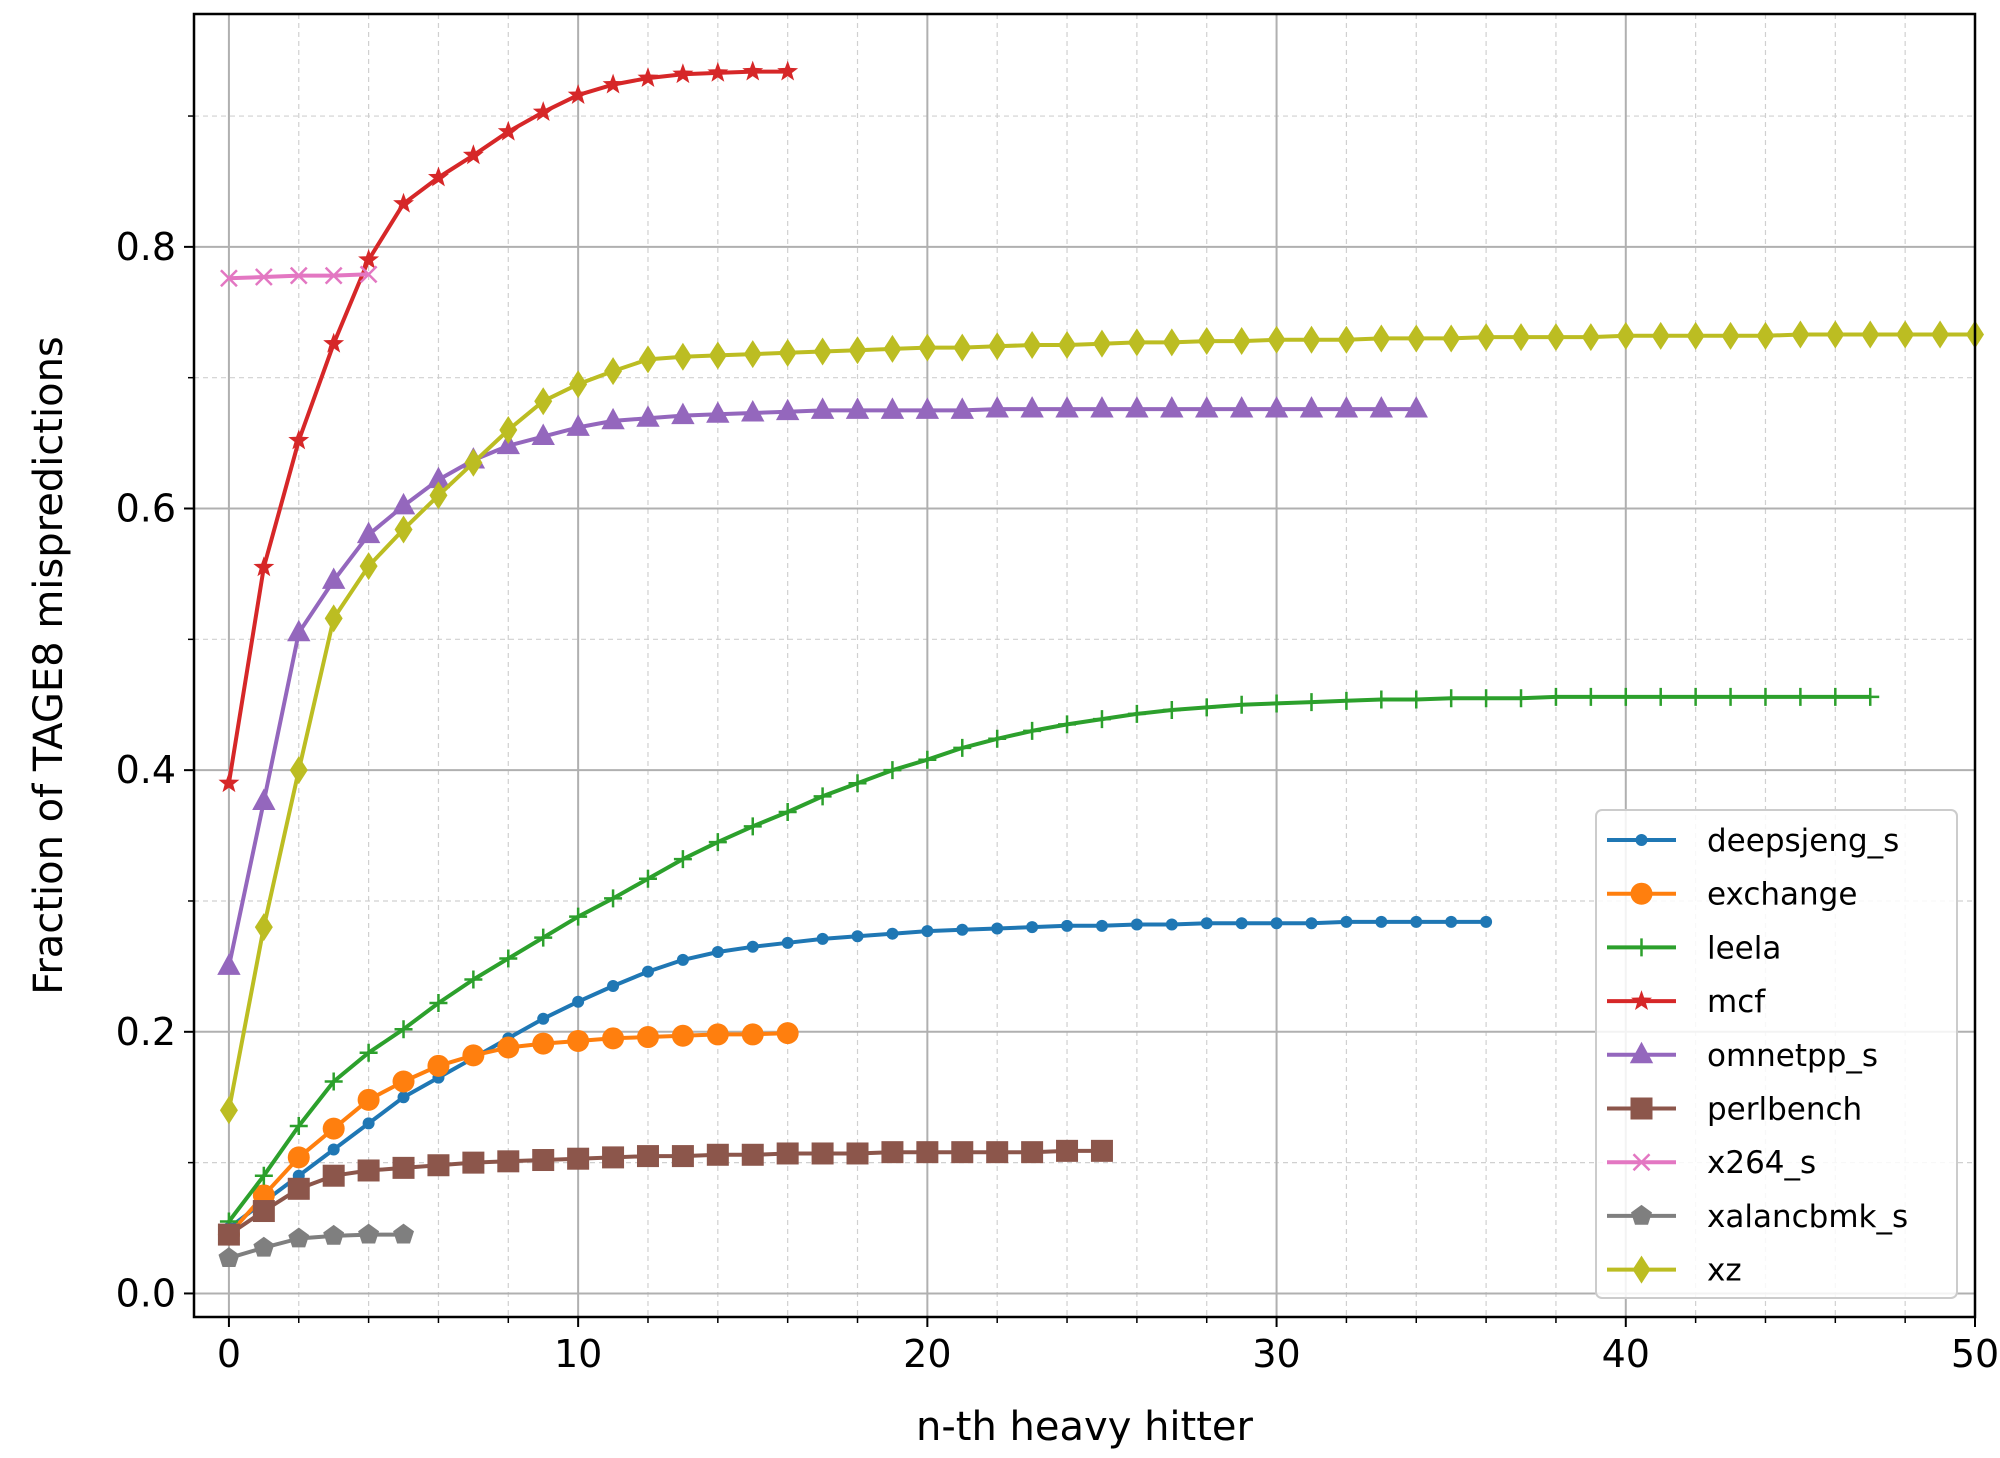 This screenshot has height=1458, width=2000. What do you see at coordinates (229, 1354) in the screenshot?
I see `x-tick-label: 0` at bounding box center [229, 1354].